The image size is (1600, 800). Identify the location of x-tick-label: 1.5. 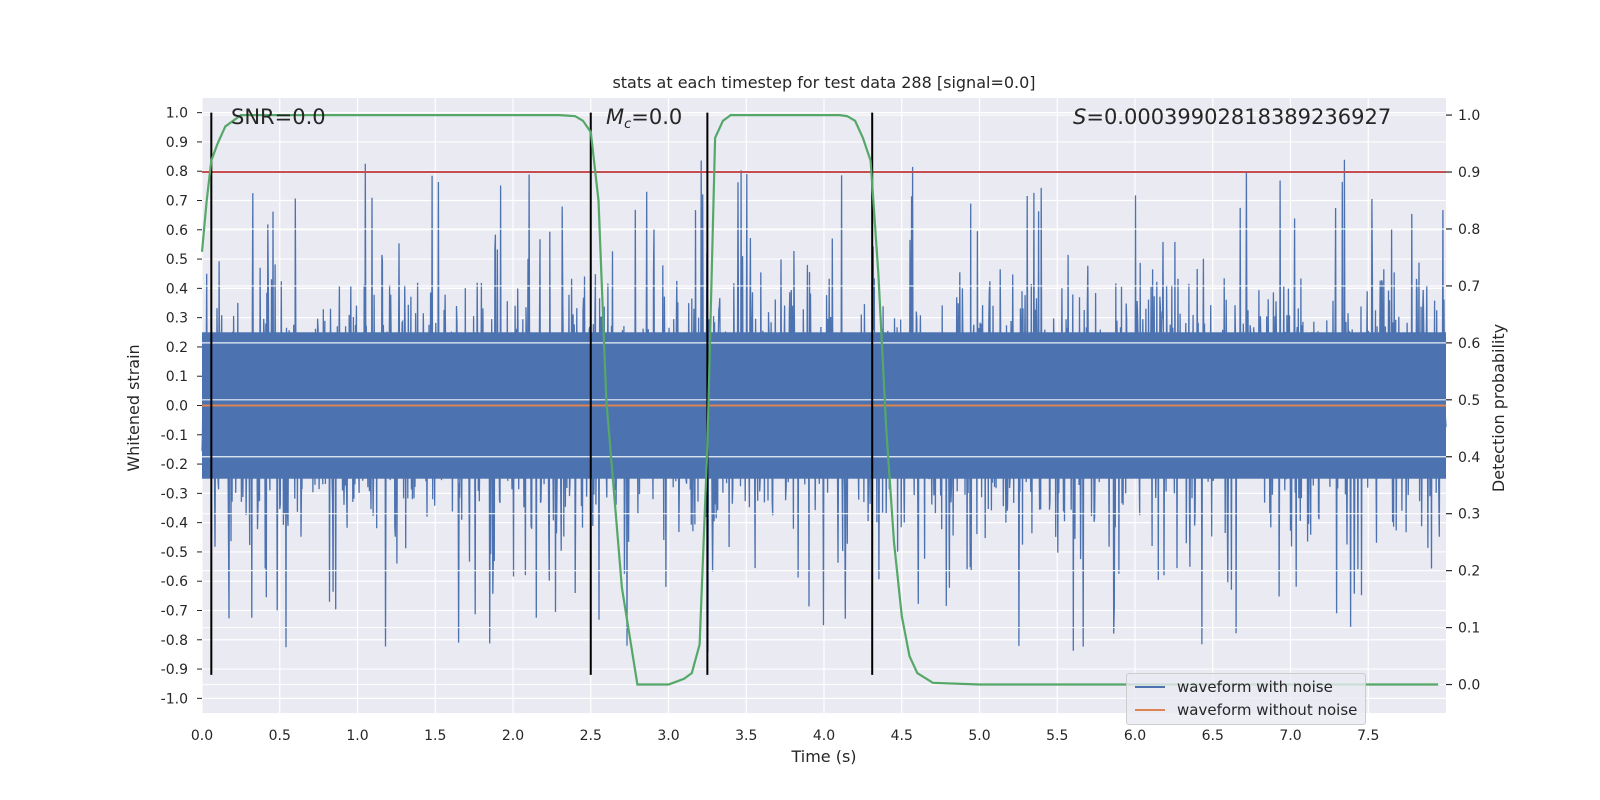
(435, 736).